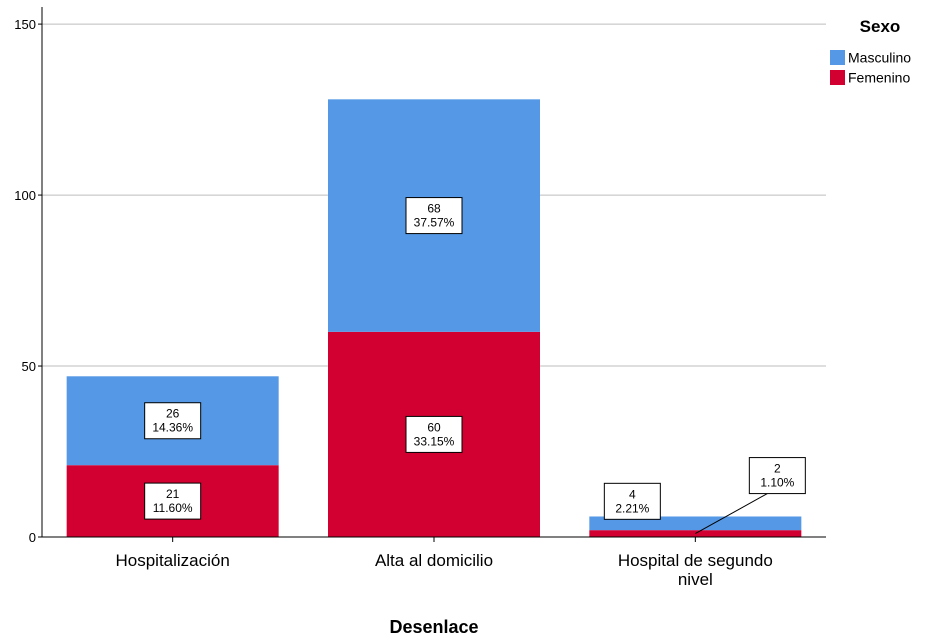 The width and height of the screenshot is (934, 639). I want to click on data-label-femenino-hospital-de-segundo-nivel: 21.10%, so click(777, 476).